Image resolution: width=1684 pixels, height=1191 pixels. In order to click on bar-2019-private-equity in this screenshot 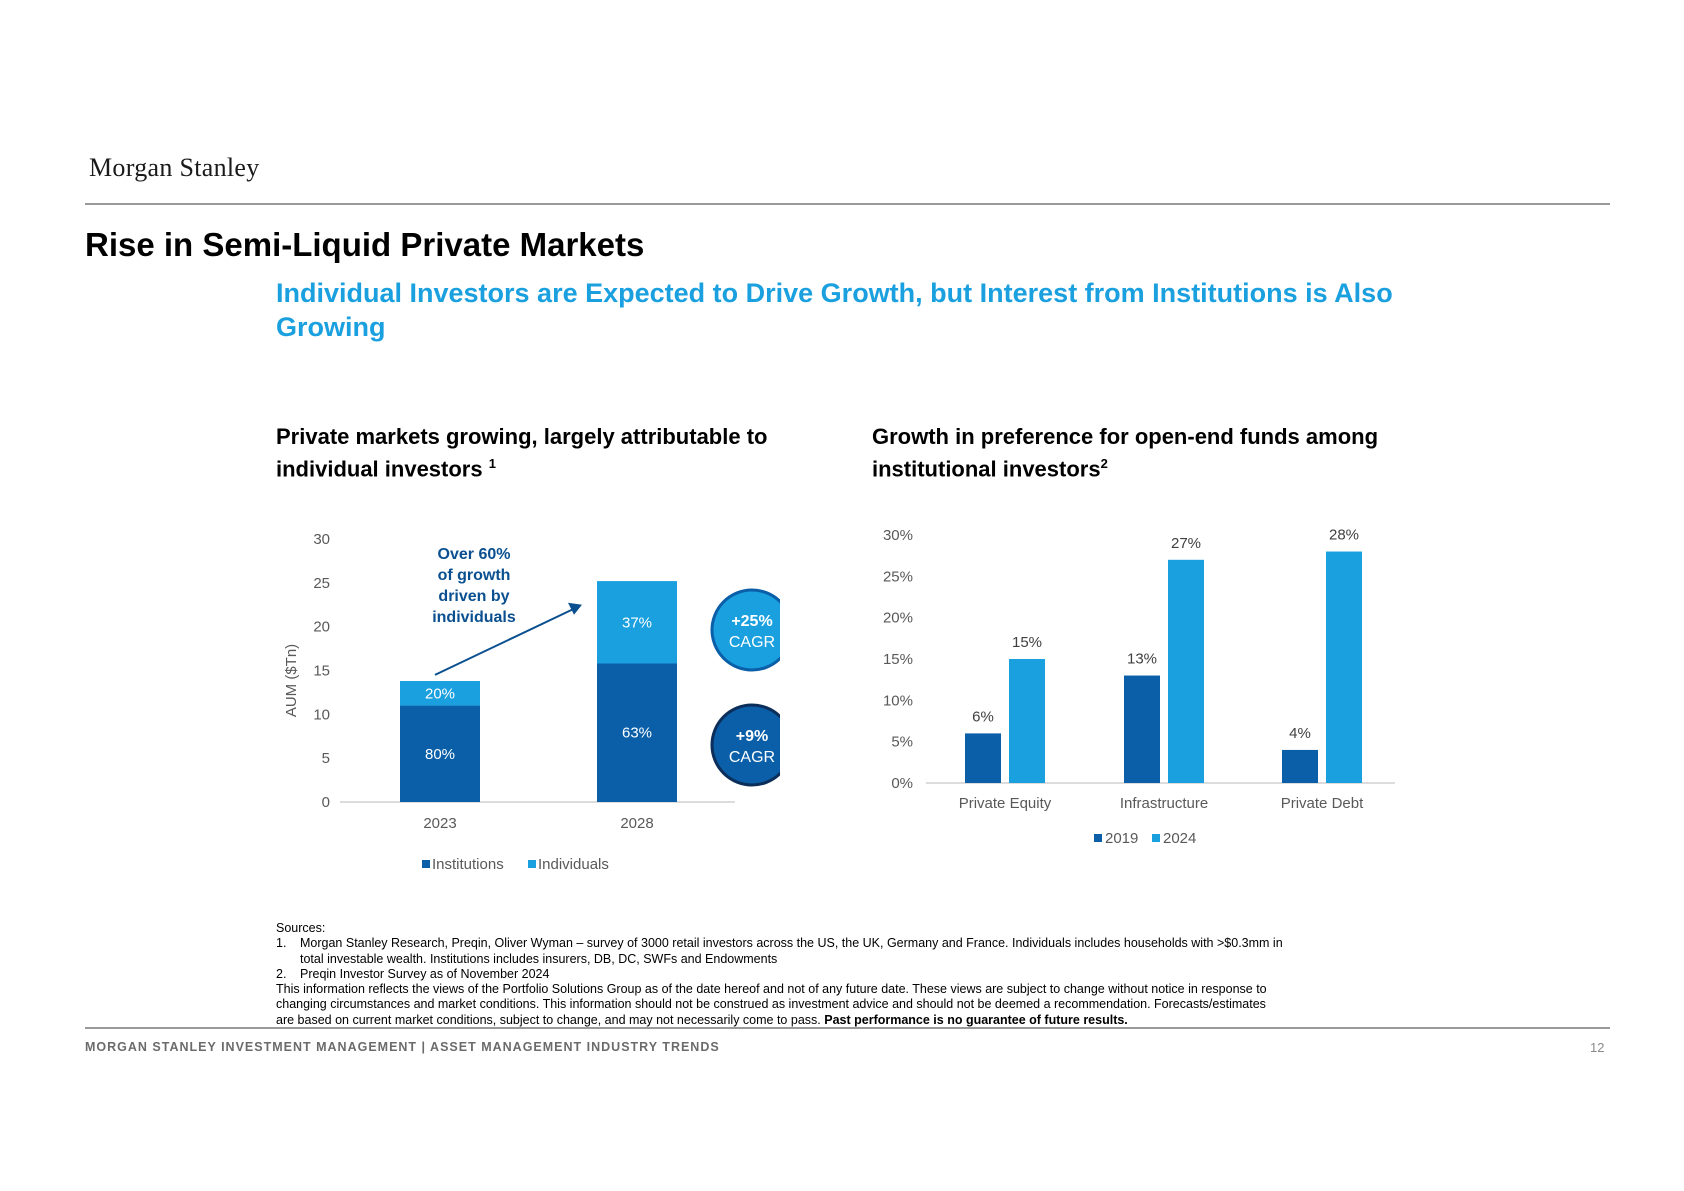, I will do `click(983, 758)`.